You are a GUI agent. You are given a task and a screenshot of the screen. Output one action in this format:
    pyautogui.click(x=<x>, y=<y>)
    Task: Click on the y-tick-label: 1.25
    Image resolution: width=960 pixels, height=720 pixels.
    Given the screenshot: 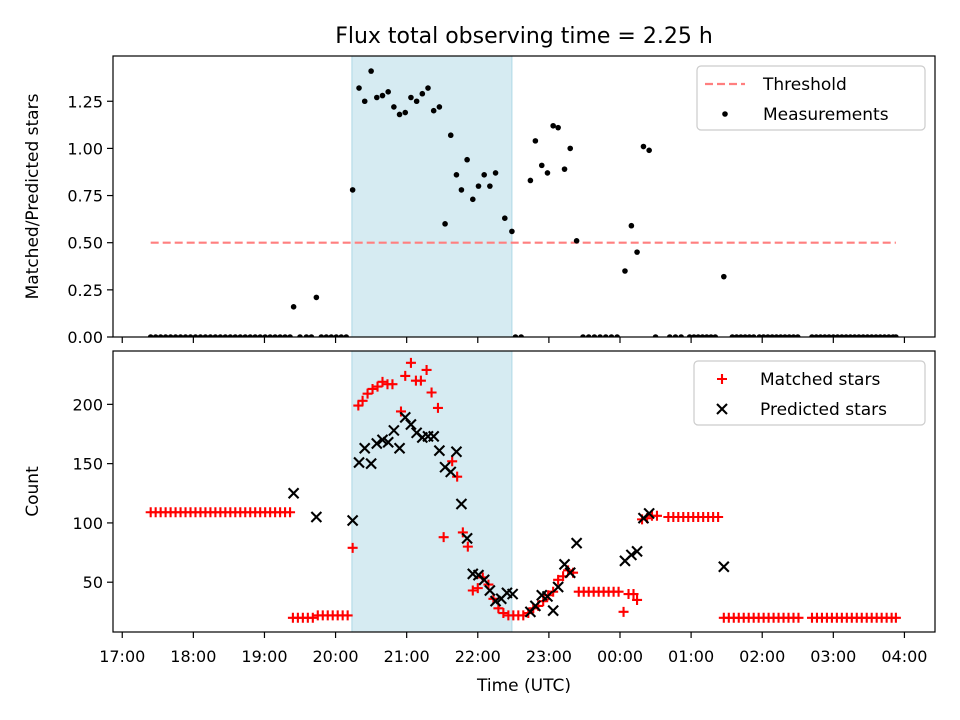 What is the action you would take?
    pyautogui.click(x=85, y=101)
    